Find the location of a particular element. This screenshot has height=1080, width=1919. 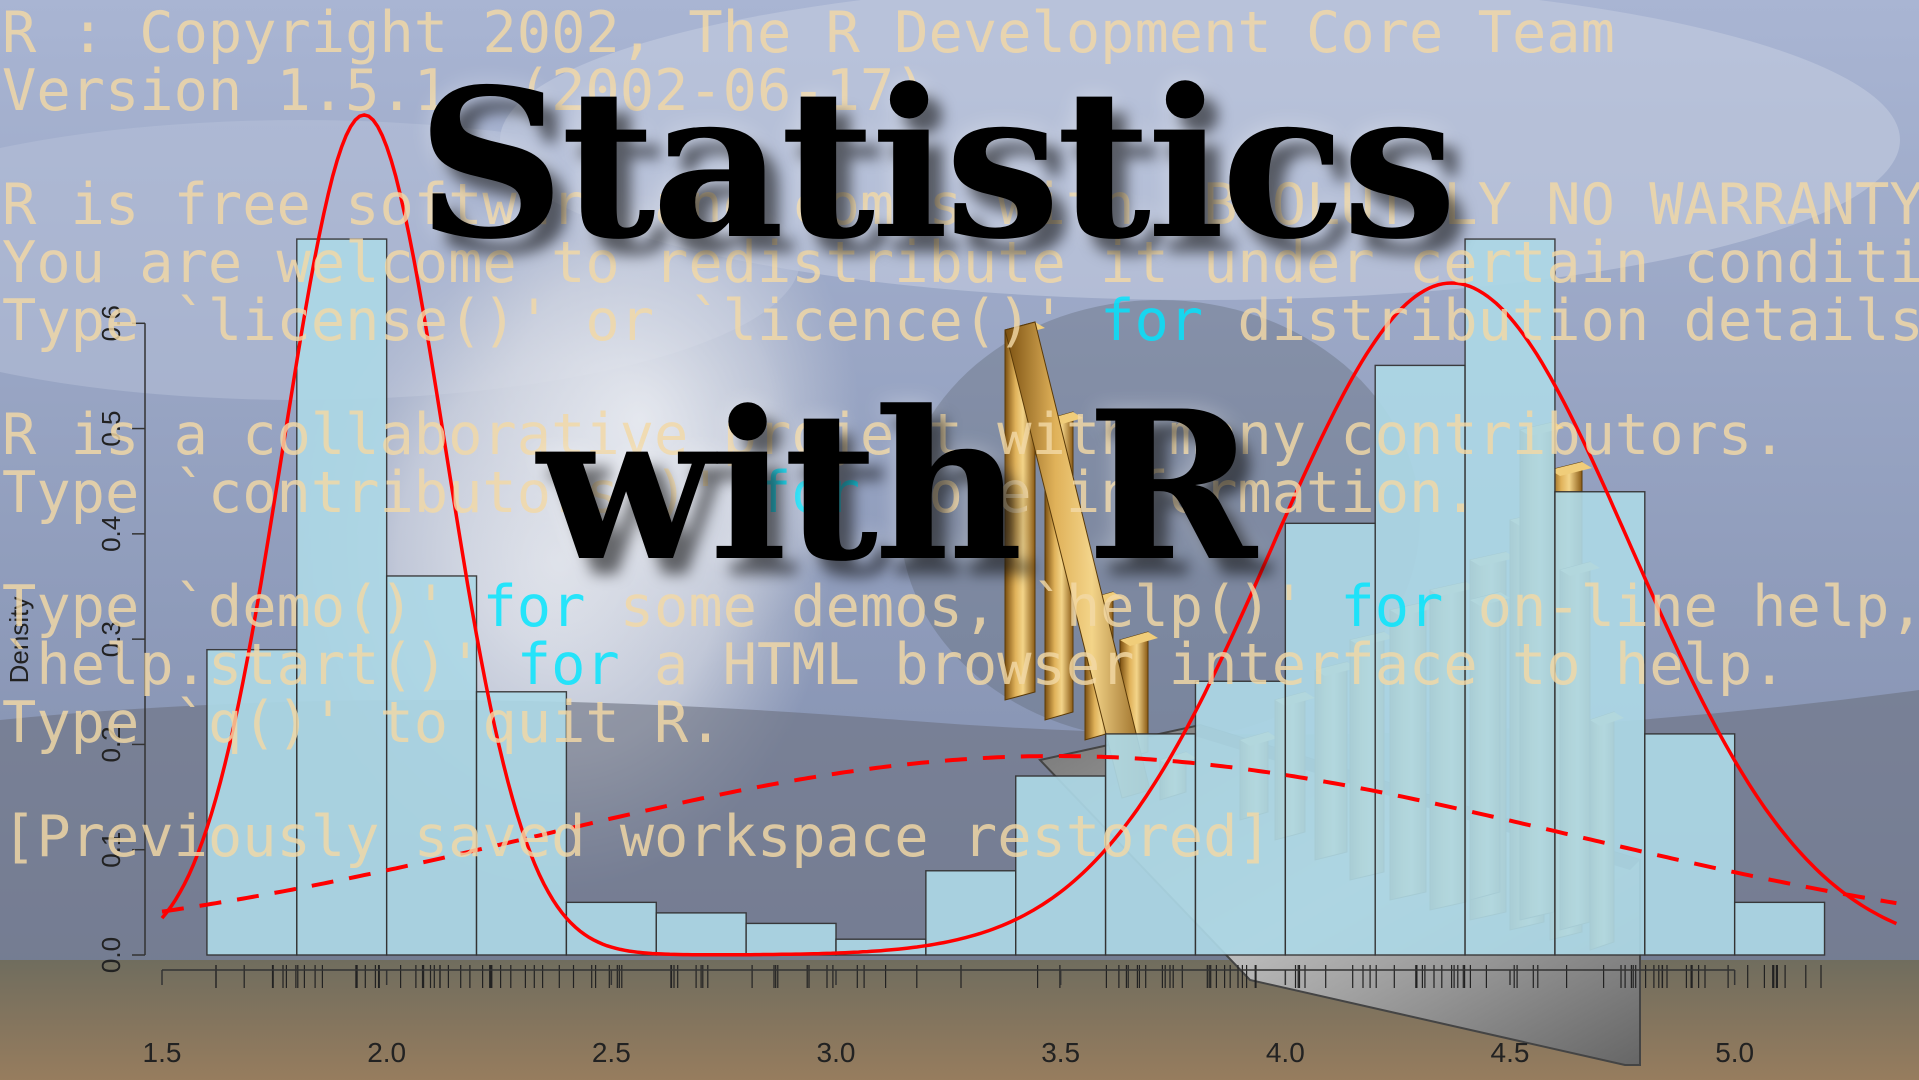

console-text: some demos, `help()' is located at coordinates (963, 607).